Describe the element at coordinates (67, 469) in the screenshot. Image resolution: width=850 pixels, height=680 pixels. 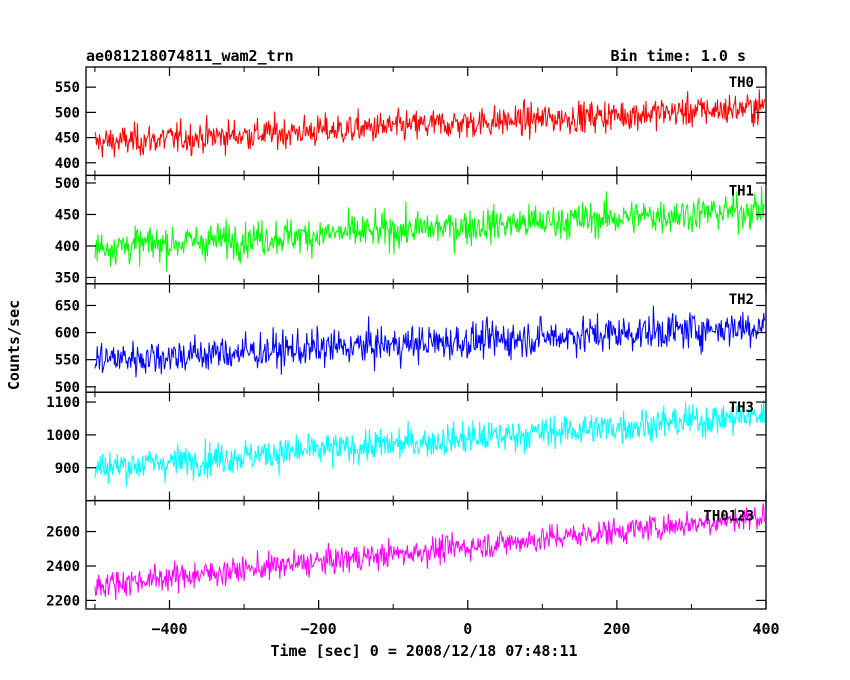
I see `y-tick-label: 900` at that location.